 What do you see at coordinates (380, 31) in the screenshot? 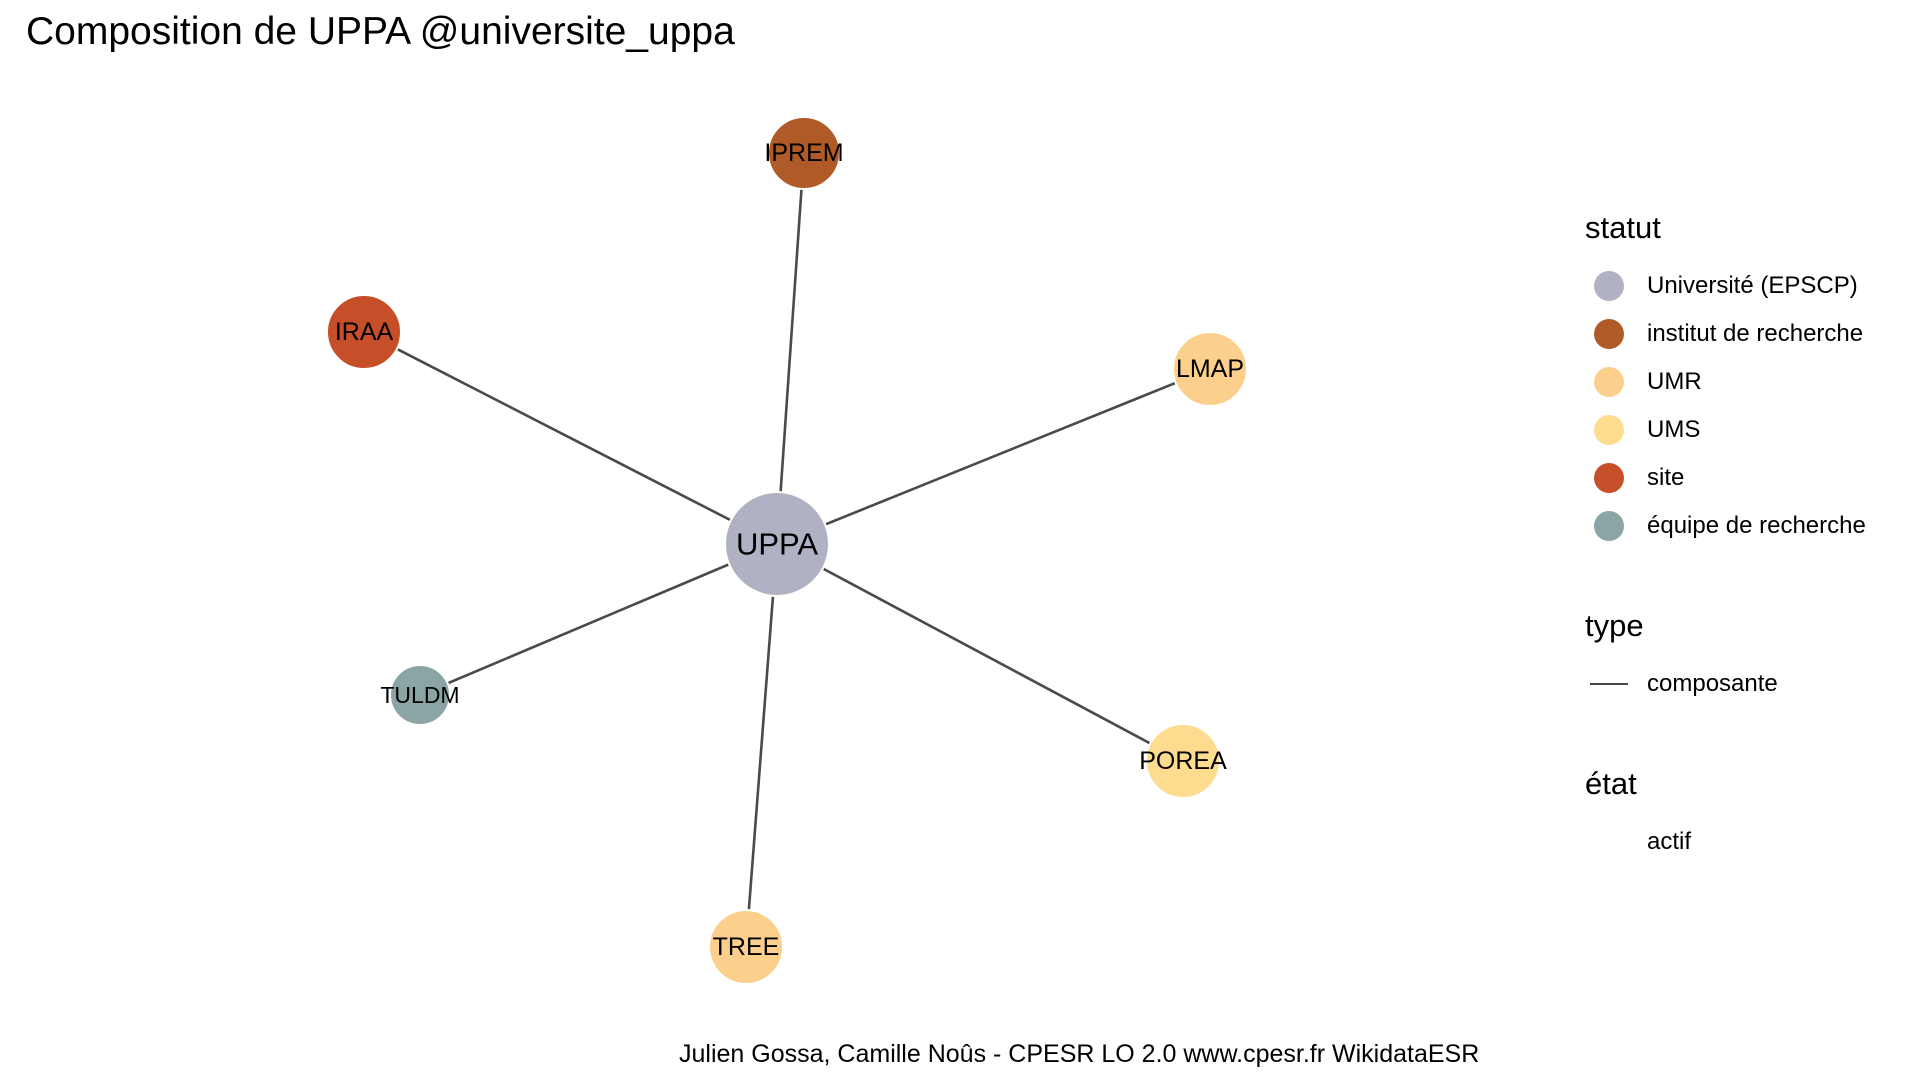
I see `diagram-title: Composition de UPPA @universite_uppa` at bounding box center [380, 31].